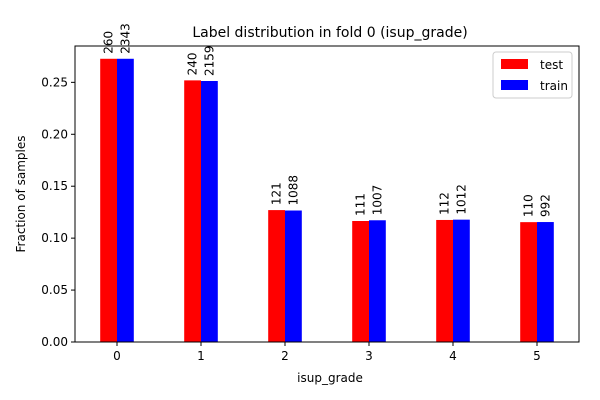 This screenshot has height=400, width=600. I want to click on bar-count-label-test-4: 112, so click(445, 203).